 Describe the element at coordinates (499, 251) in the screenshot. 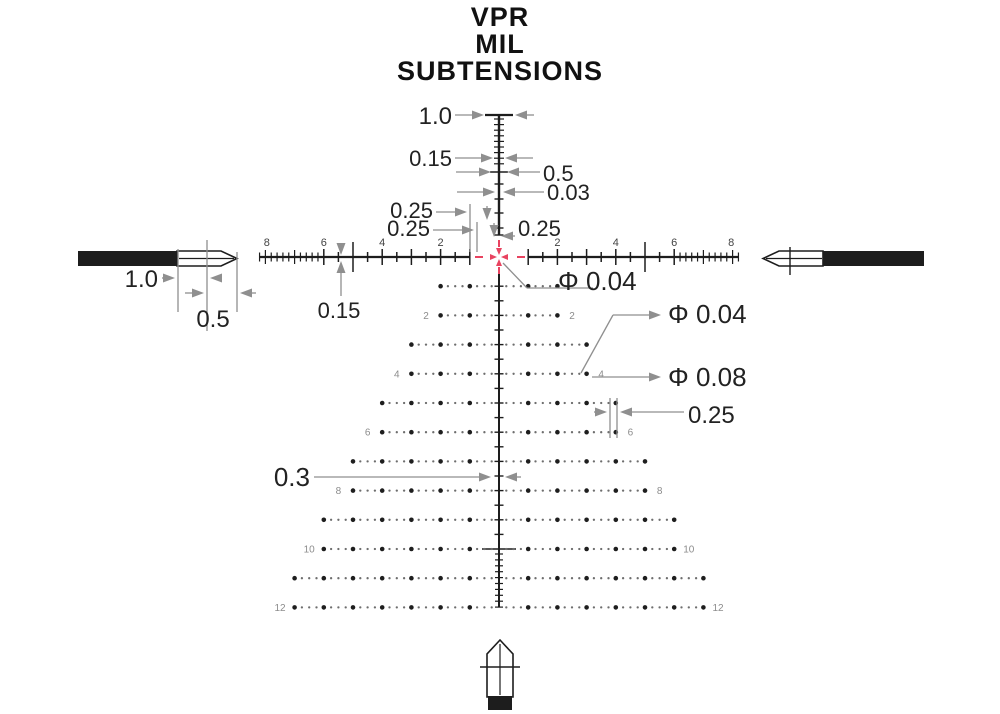

I see `arrowhead-down` at that location.